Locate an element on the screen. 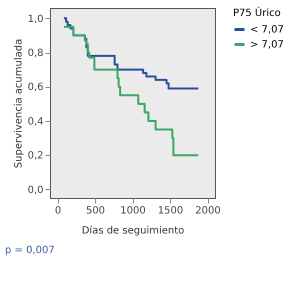 This screenshot has height=298, width=300. y-tick-label: 0,8 is located at coordinates (36, 54).